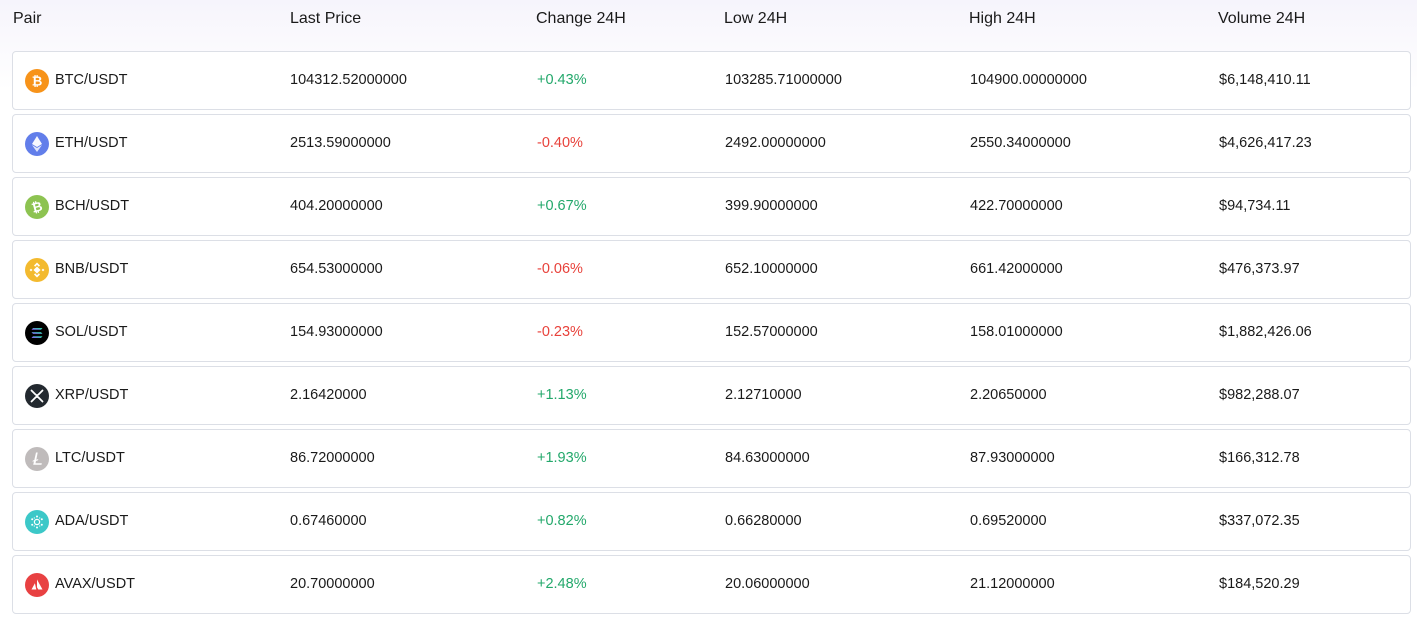  What do you see at coordinates (90, 458) in the screenshot?
I see `pair-name: LTC/USDT` at bounding box center [90, 458].